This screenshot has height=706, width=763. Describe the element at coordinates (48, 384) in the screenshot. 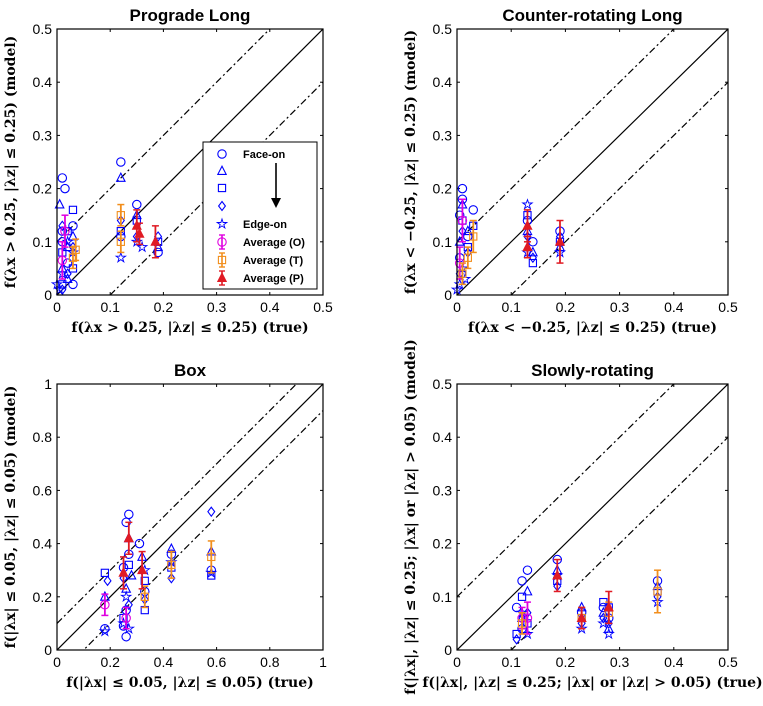

I see `y-tick-label: 1` at that location.